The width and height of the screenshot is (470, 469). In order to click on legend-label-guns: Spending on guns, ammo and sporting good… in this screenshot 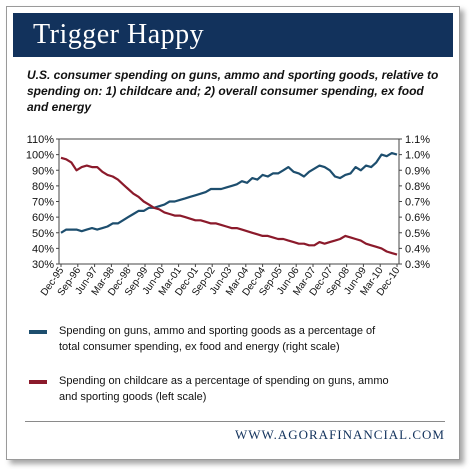, I will do `click(217, 339)`.